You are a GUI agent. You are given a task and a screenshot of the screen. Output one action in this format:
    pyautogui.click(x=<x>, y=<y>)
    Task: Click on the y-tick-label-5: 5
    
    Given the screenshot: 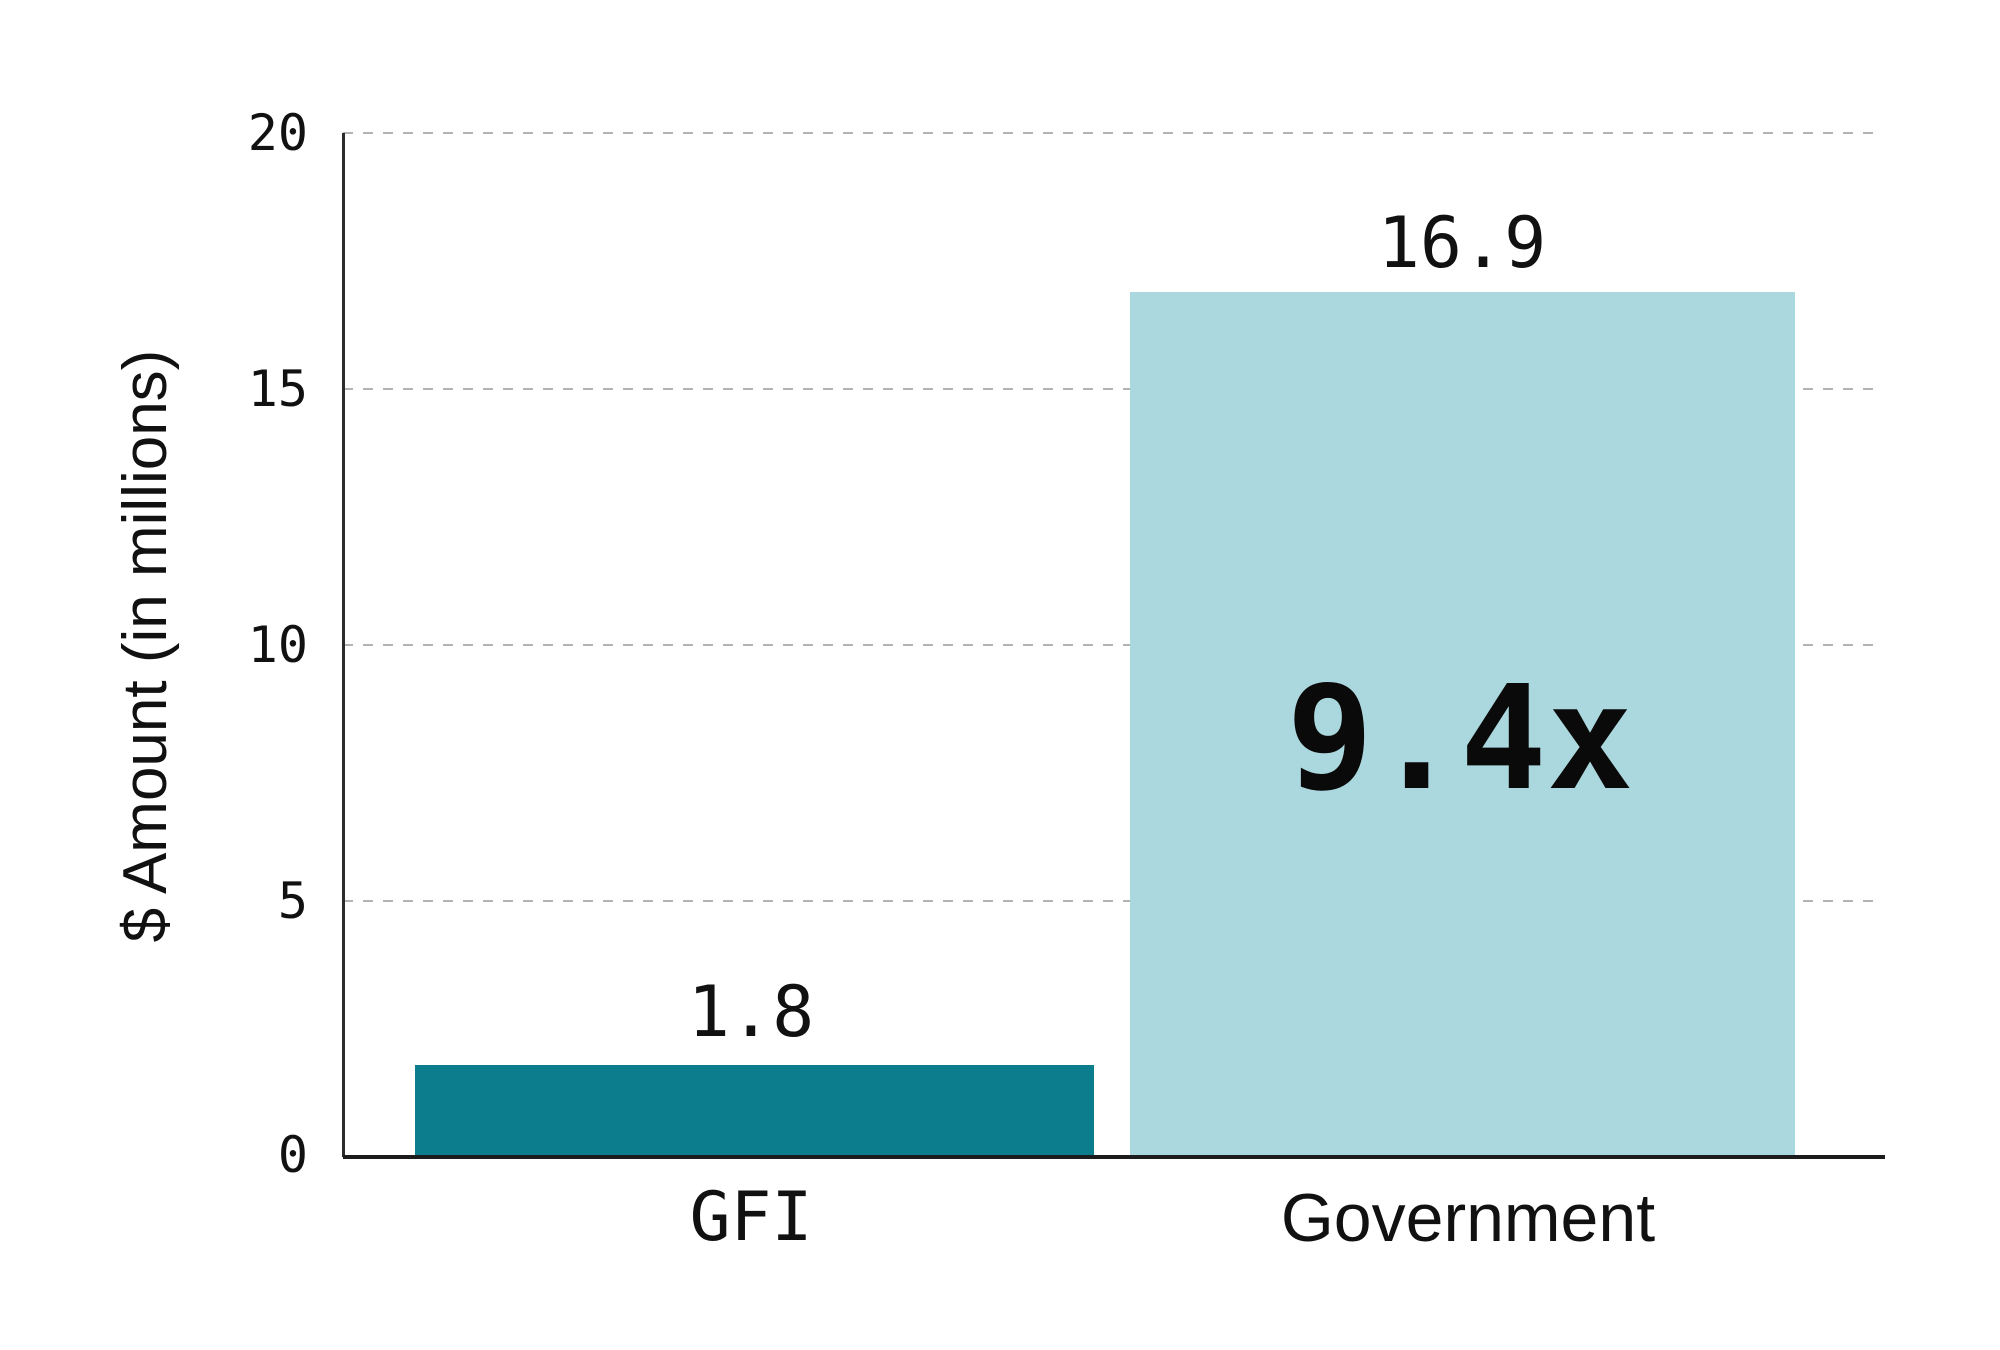 What is the action you would take?
    pyautogui.click(x=292, y=901)
    